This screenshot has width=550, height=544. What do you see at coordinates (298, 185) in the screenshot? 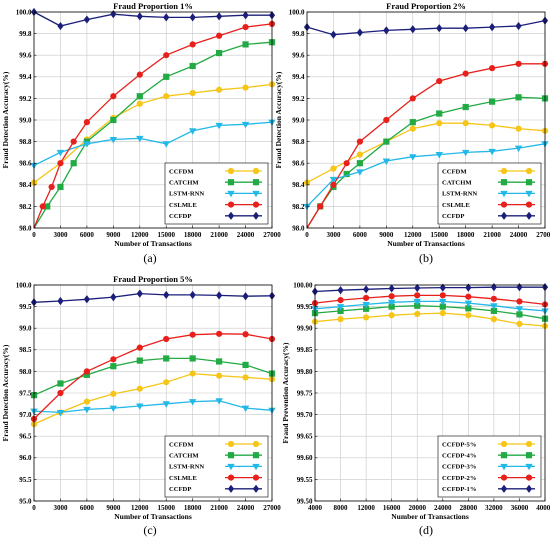
I see `y-tick-label: 98.4` at bounding box center [298, 185].